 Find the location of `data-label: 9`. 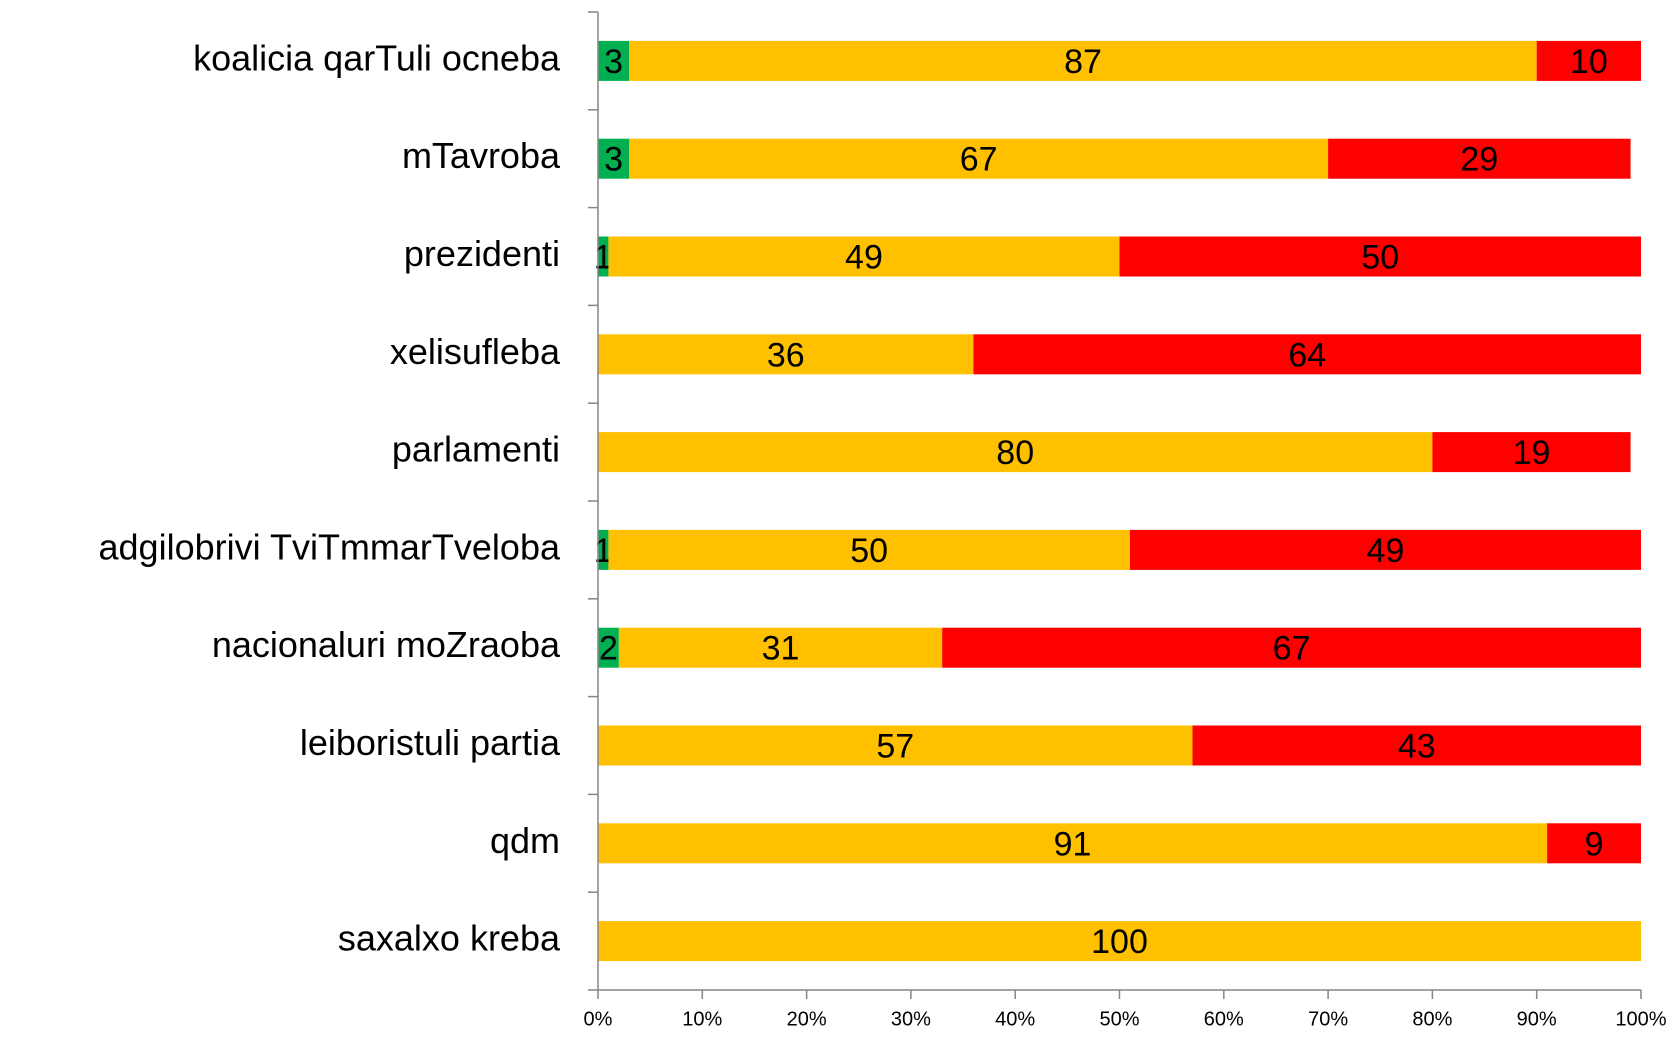

data-label: 9 is located at coordinates (1594, 844).